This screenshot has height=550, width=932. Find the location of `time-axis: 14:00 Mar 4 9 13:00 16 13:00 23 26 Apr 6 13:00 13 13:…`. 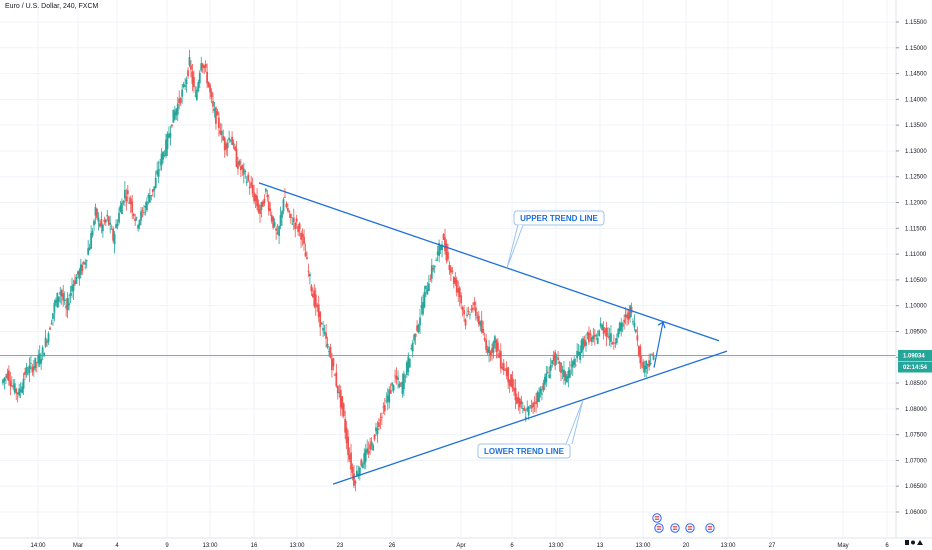

time-axis: 14:00 Mar 4 9 13:00 16 13:00 23 26 Apr 6 13:00 13 13:… is located at coordinates (466, 543).